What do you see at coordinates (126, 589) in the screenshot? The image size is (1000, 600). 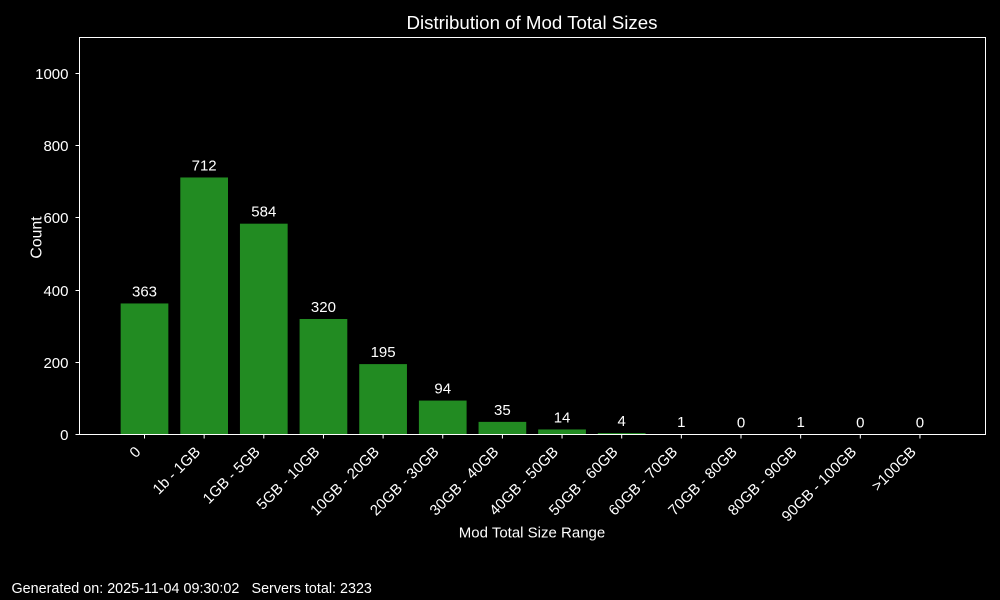 I see `svg-text:Generated on: 2025-11-04 09:30: Generated on: 2025-11-04 09:30:02` at bounding box center [126, 589].